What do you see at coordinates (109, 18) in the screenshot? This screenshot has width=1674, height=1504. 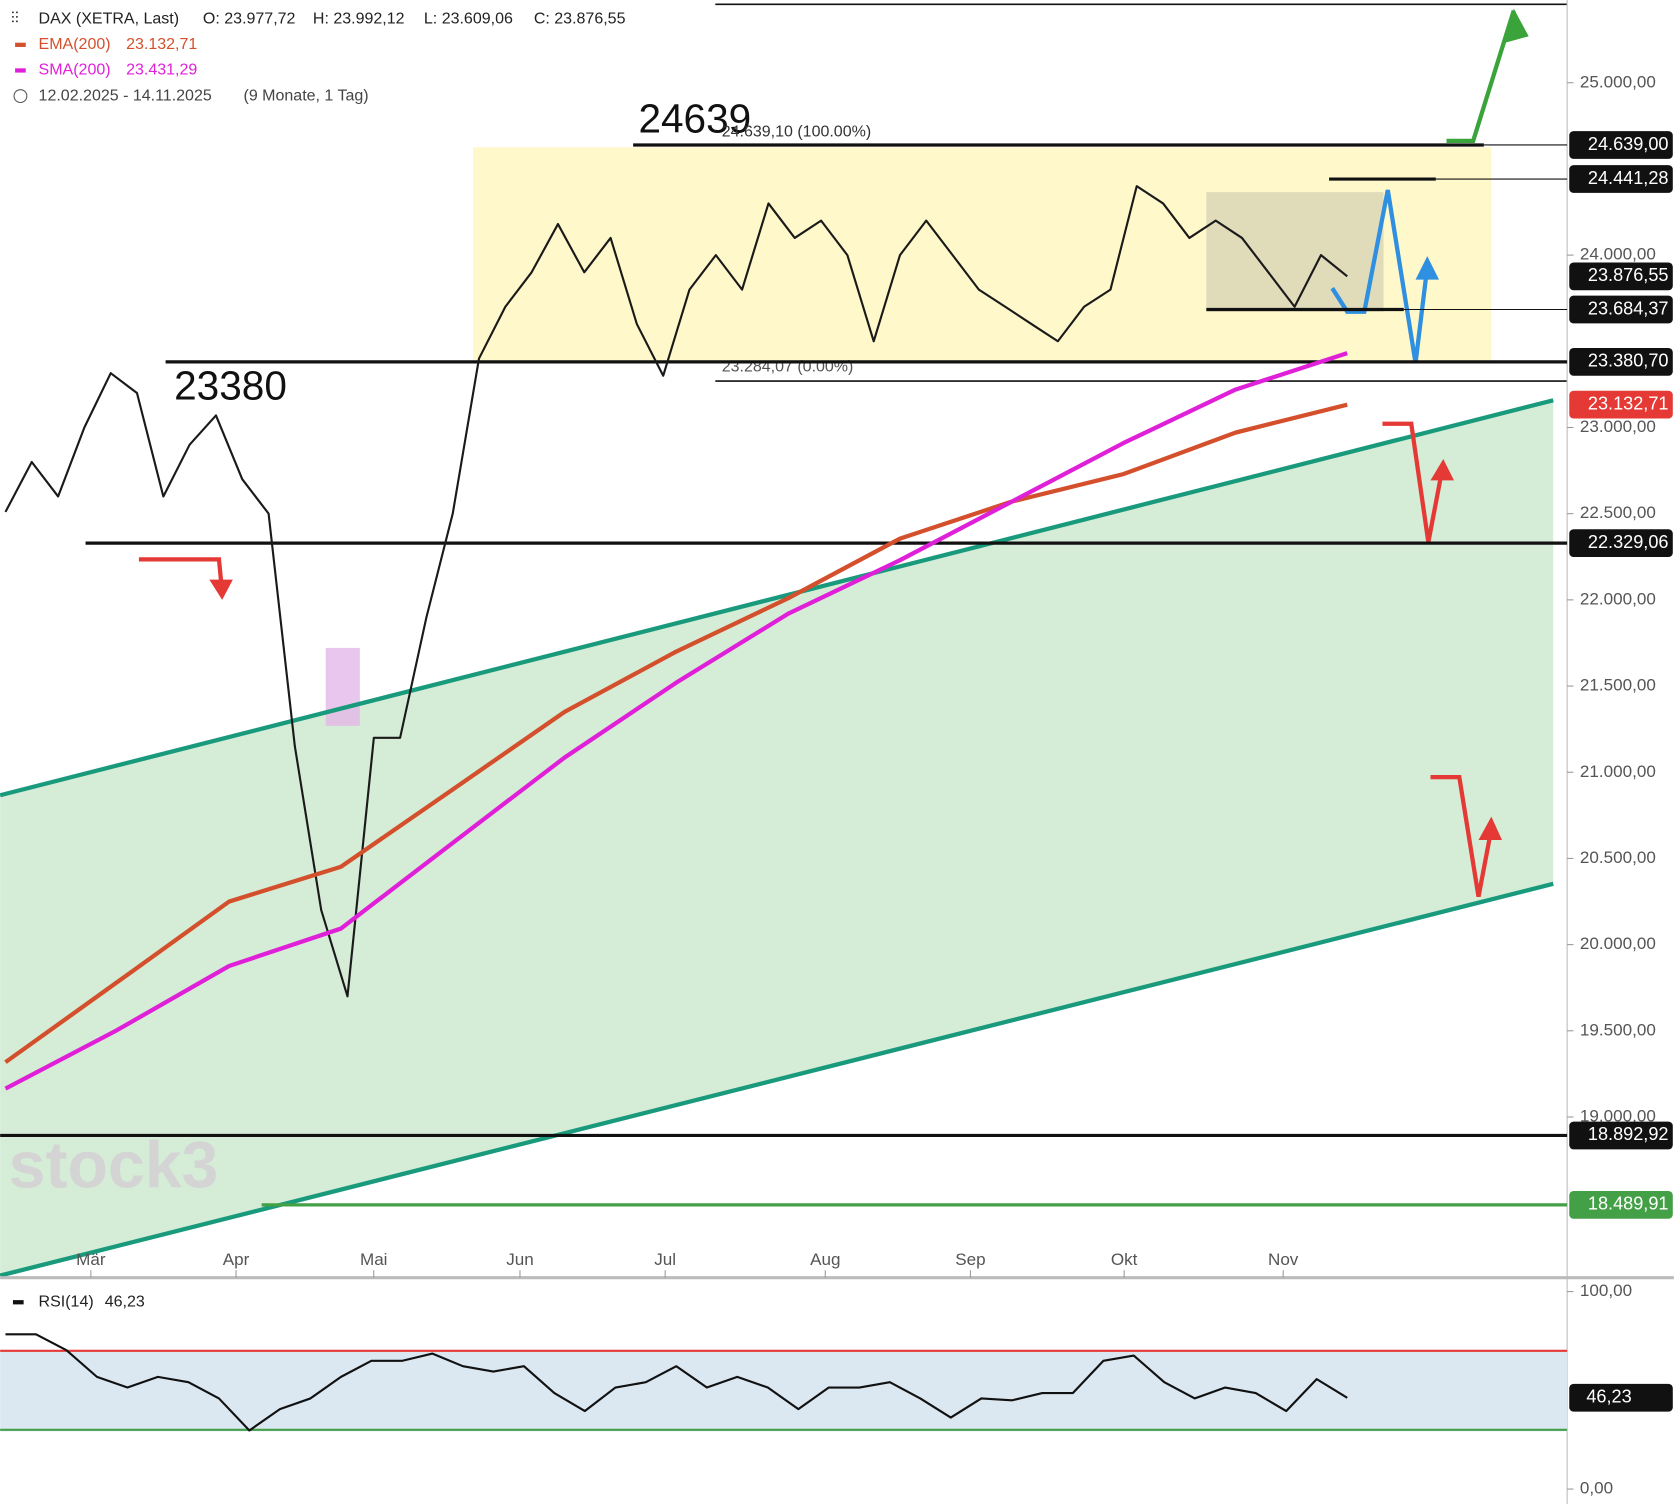 I see `chart-title: DAX (XETRA, Last)` at bounding box center [109, 18].